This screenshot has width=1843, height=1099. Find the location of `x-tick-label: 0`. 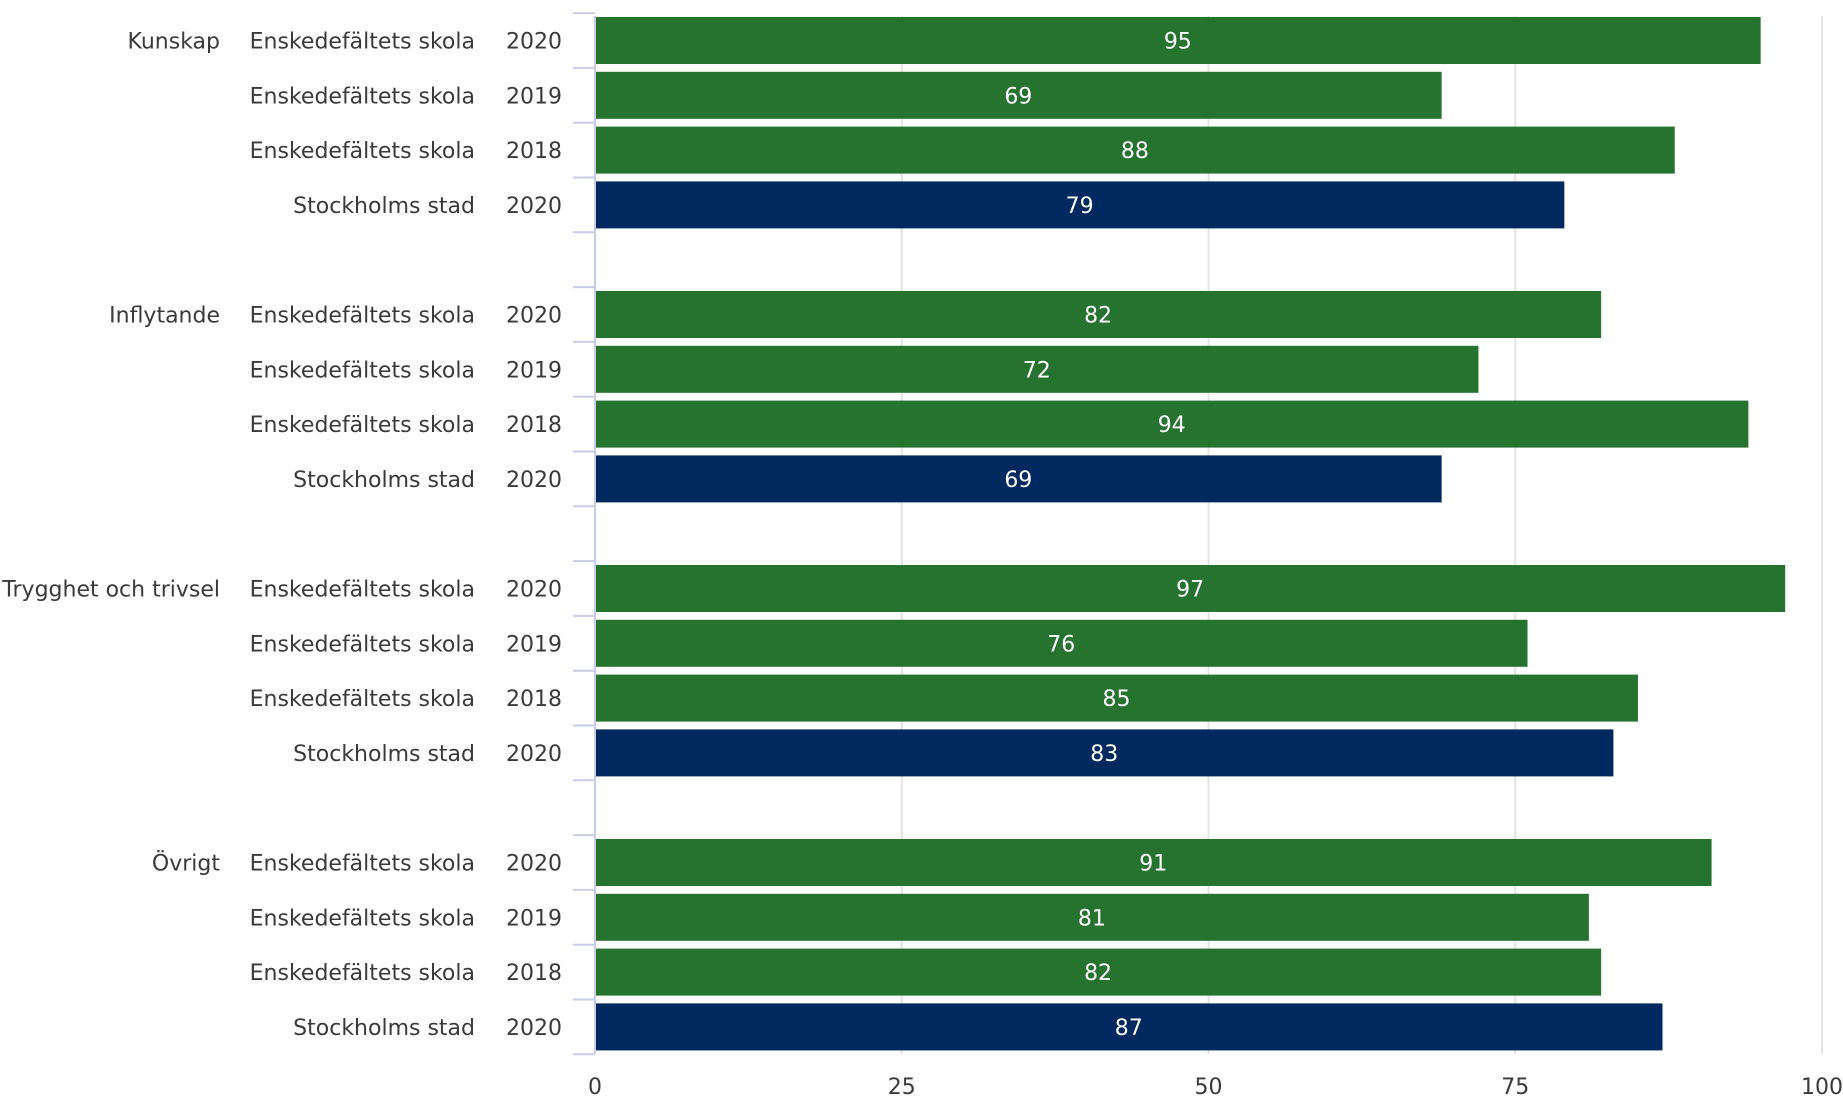

x-tick-label: 0 is located at coordinates (595, 1087).